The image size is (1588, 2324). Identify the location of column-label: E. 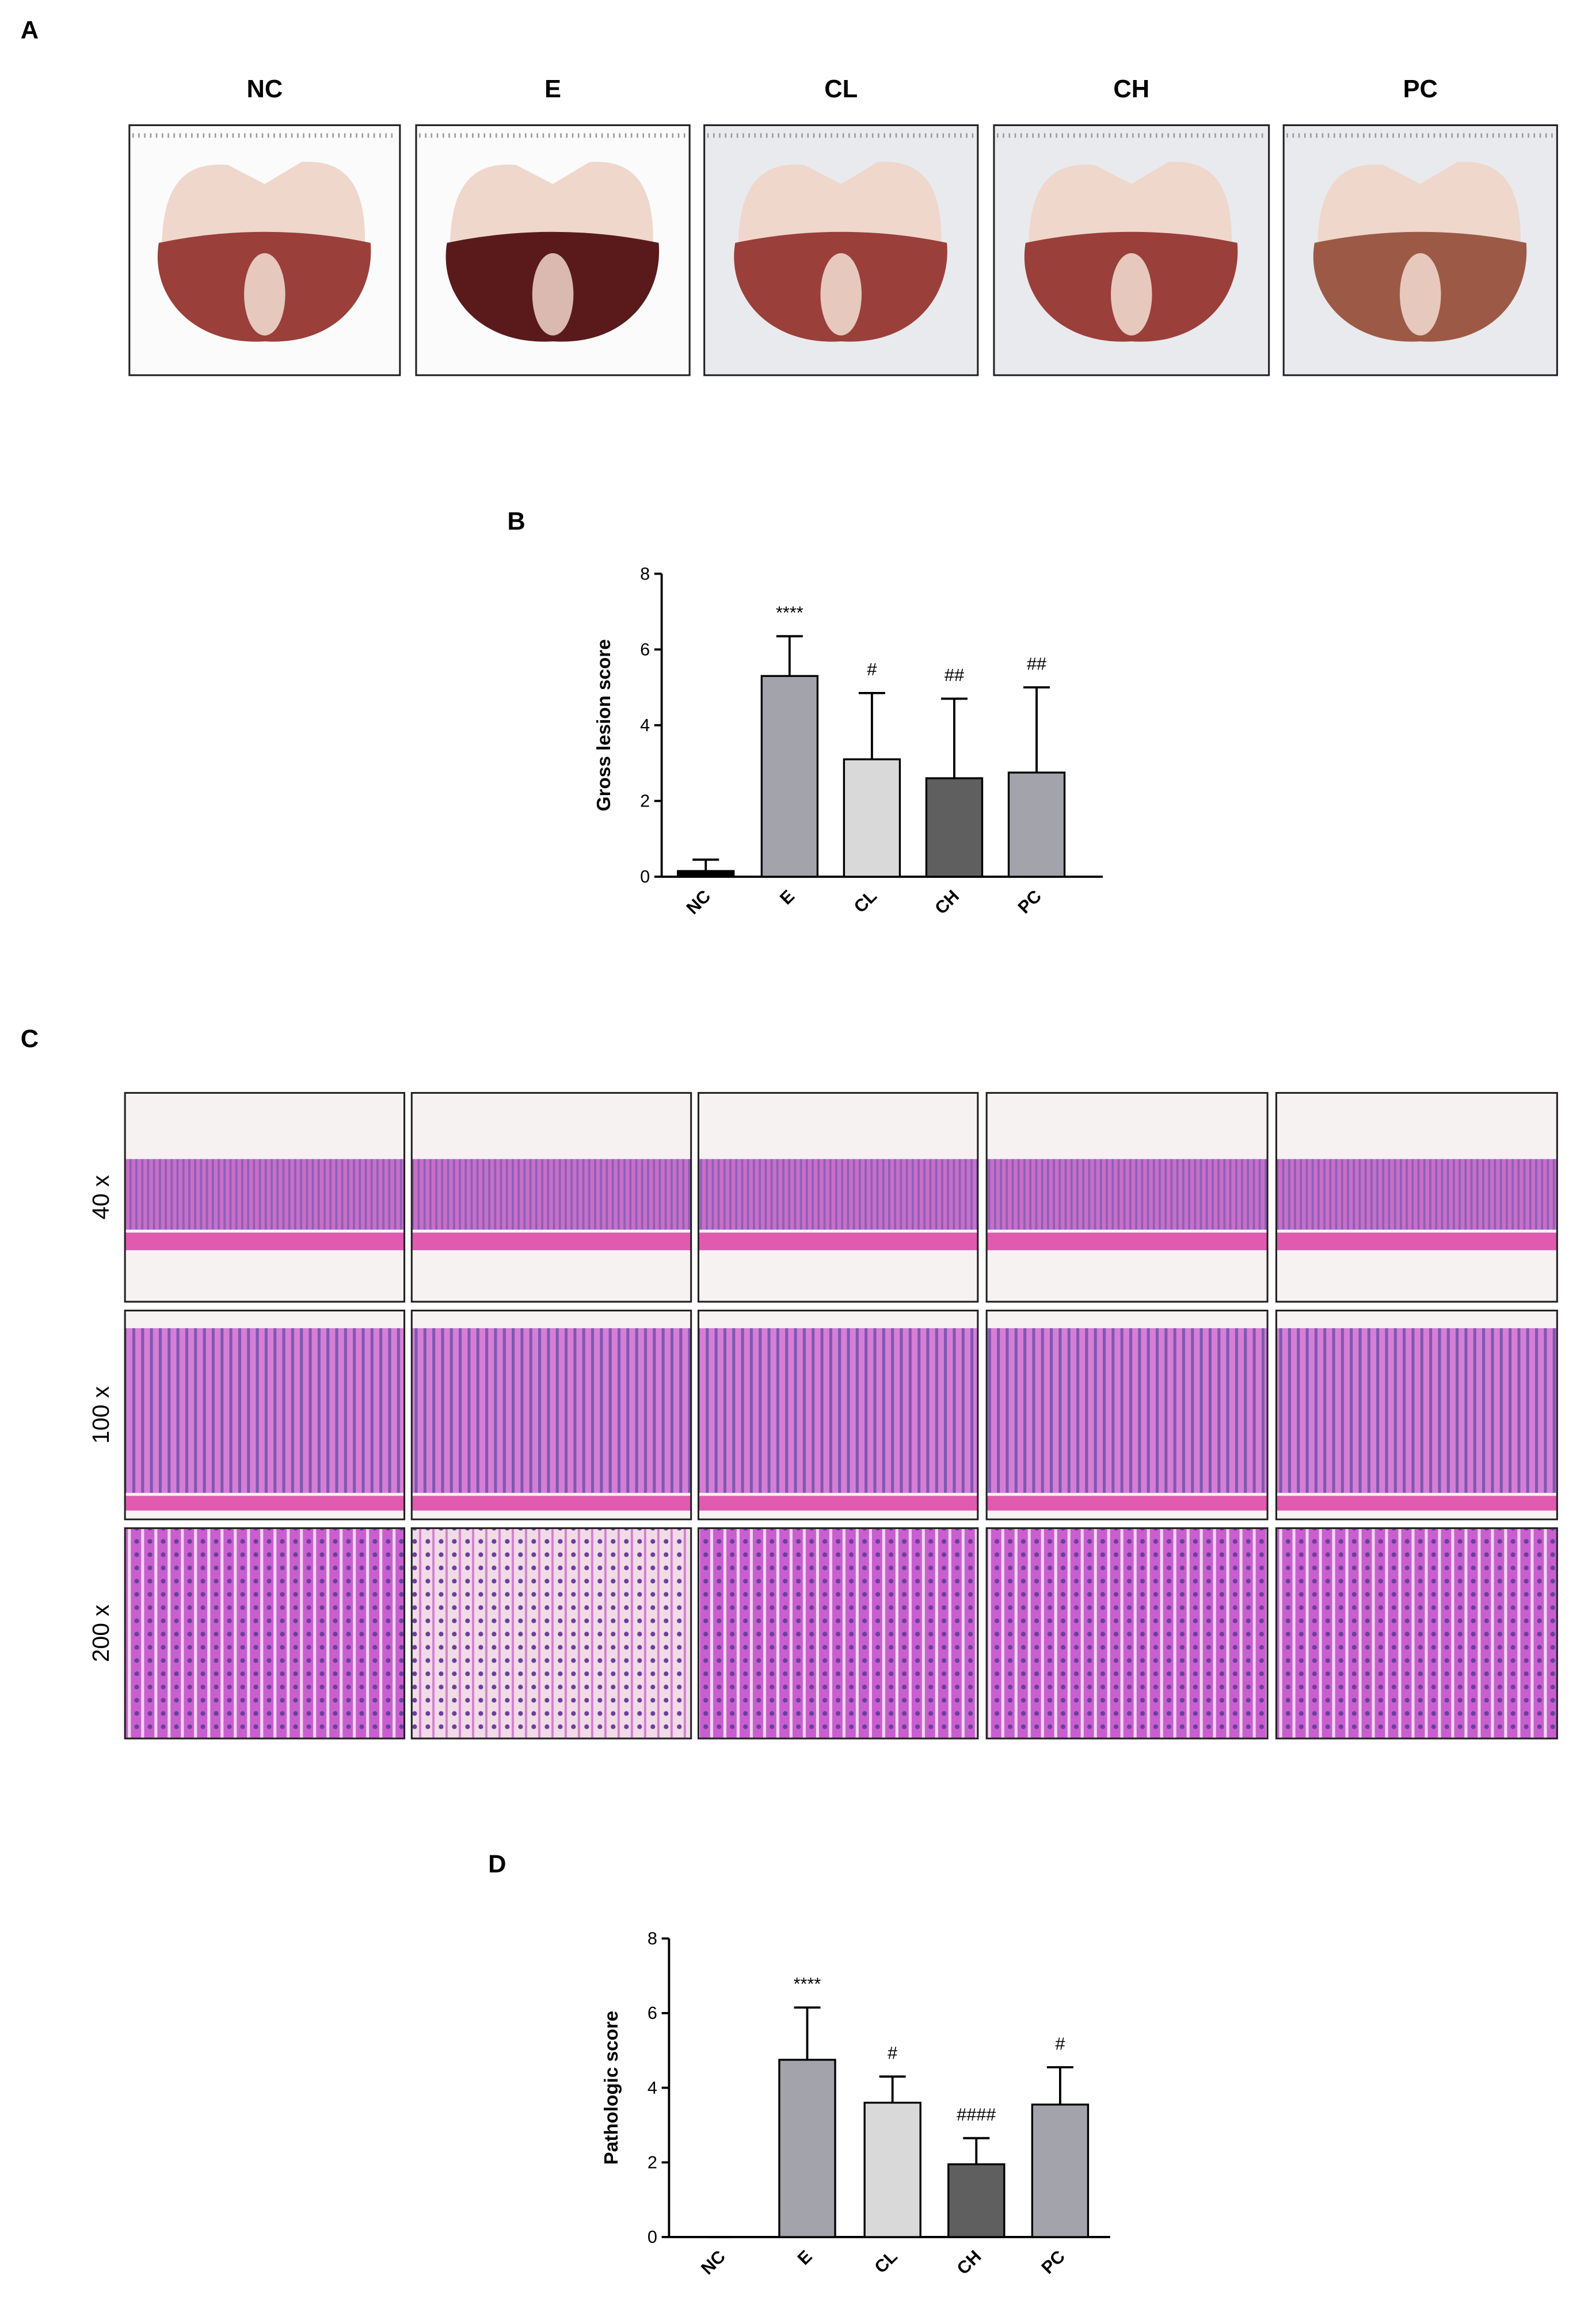
(552, 89).